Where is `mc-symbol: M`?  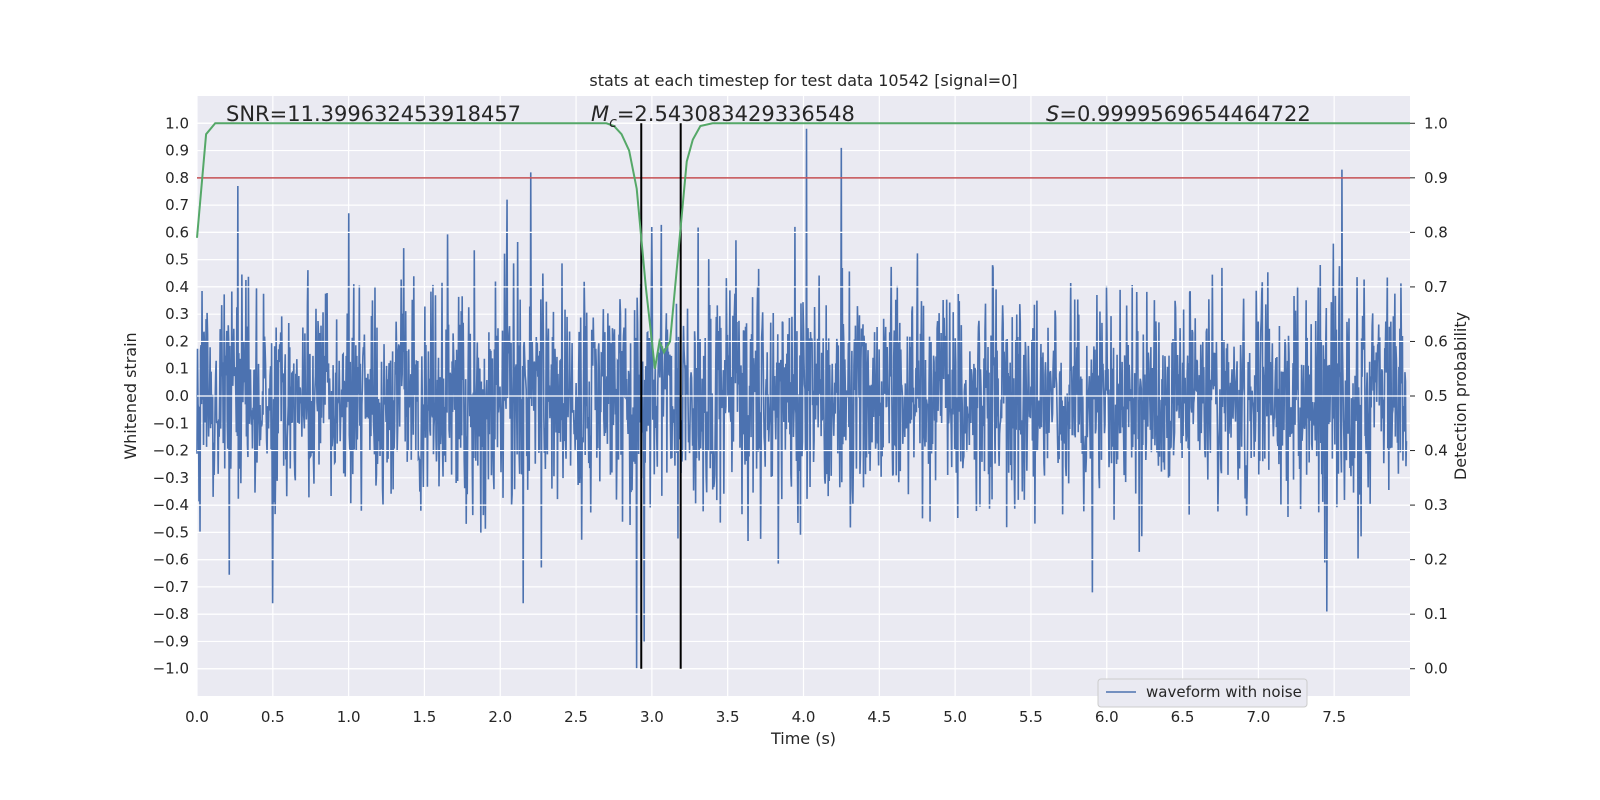
mc-symbol: M is located at coordinates (600, 114).